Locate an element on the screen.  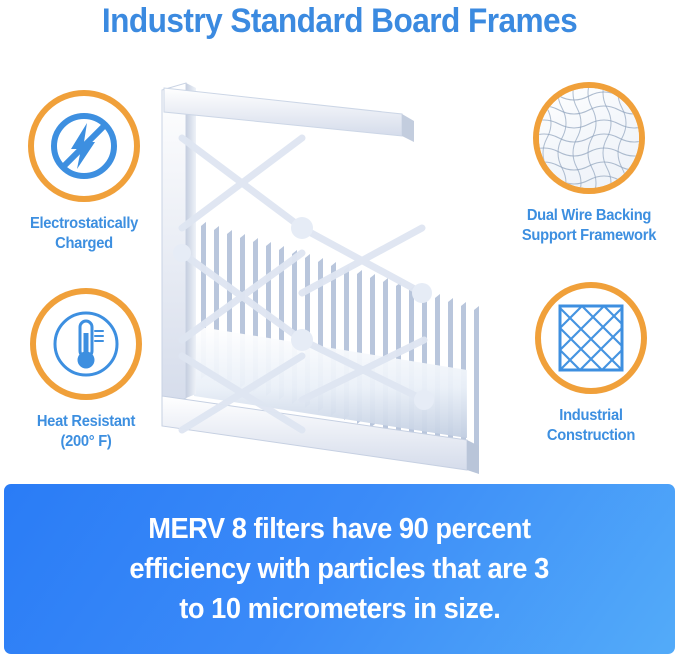
feature-electrostatically-charged: Electrostatically Charged is located at coordinates (84, 172).